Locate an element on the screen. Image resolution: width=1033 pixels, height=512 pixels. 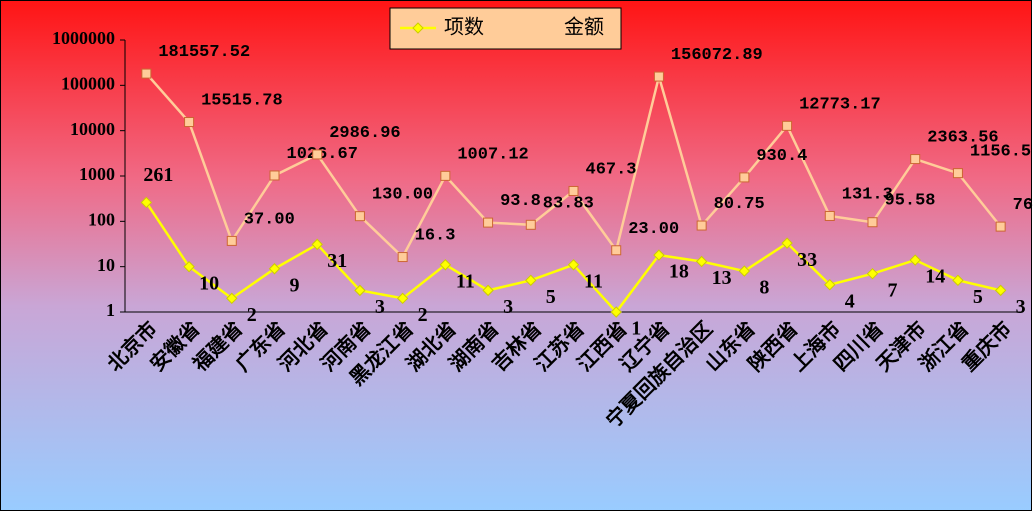
legend-label: 金额 is located at coordinates (584, 27).